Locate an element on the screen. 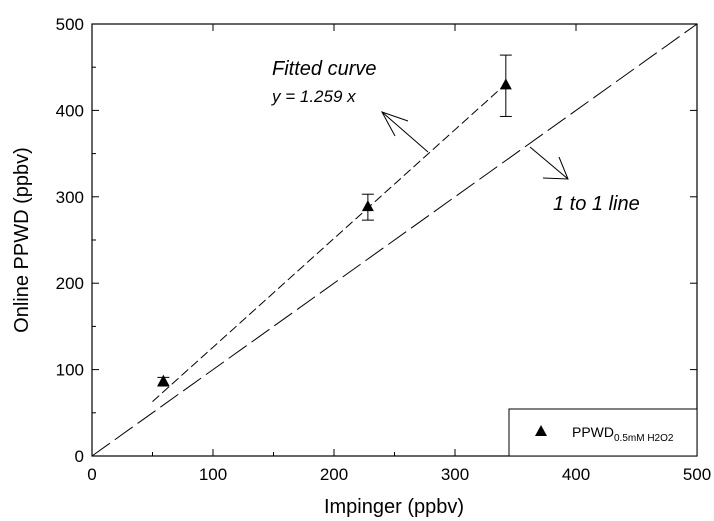 The height and width of the screenshot is (521, 714). x-tick-label: 300 is located at coordinates (455, 474).